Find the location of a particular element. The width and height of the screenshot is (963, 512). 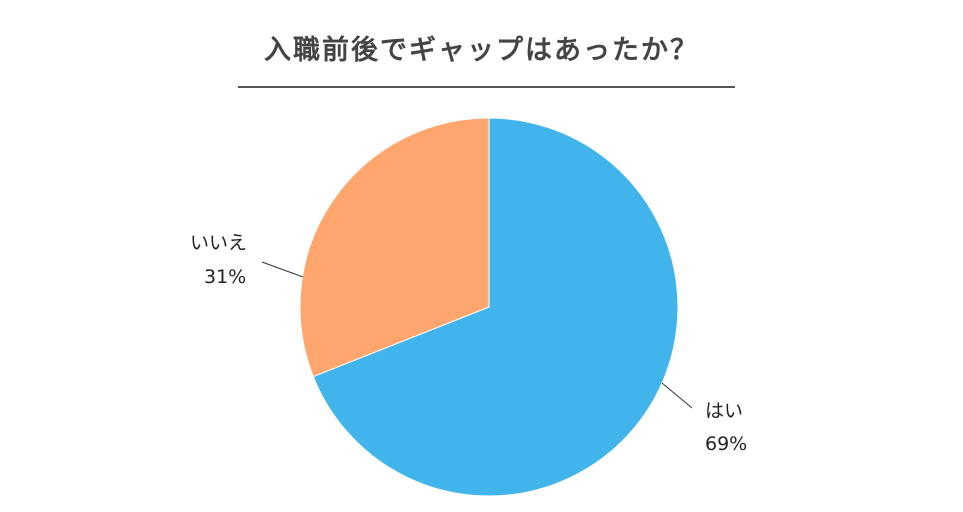

slice-label-yes: はい is located at coordinates (724, 411).